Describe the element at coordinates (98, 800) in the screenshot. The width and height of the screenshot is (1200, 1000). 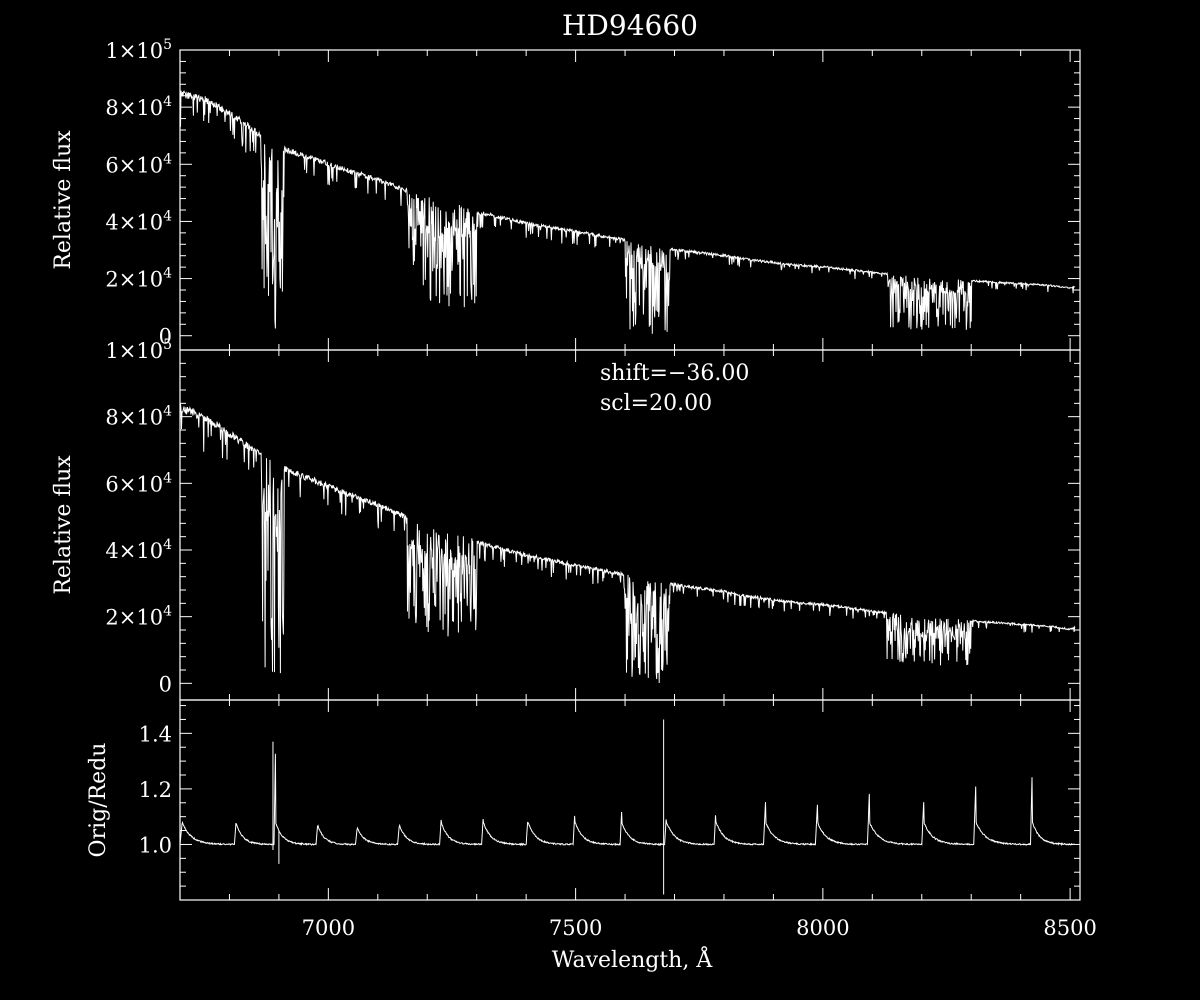
I see `y-axis-label: Orig/Redu` at that location.